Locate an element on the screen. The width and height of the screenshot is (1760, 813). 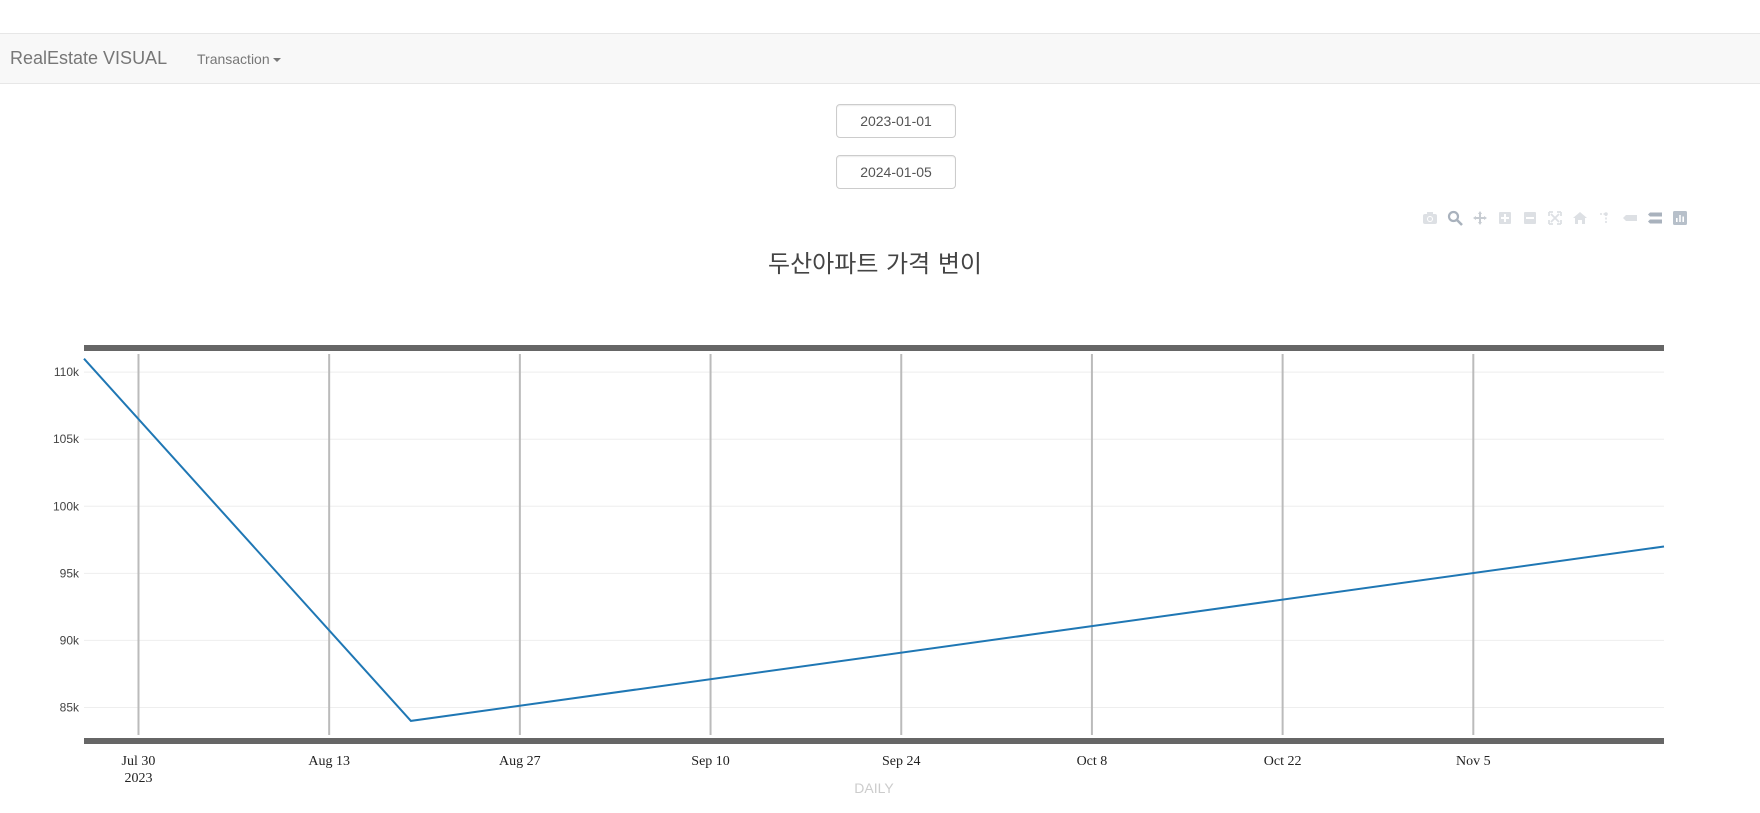
x-tick-label: Aug 27 is located at coordinates (520, 761).